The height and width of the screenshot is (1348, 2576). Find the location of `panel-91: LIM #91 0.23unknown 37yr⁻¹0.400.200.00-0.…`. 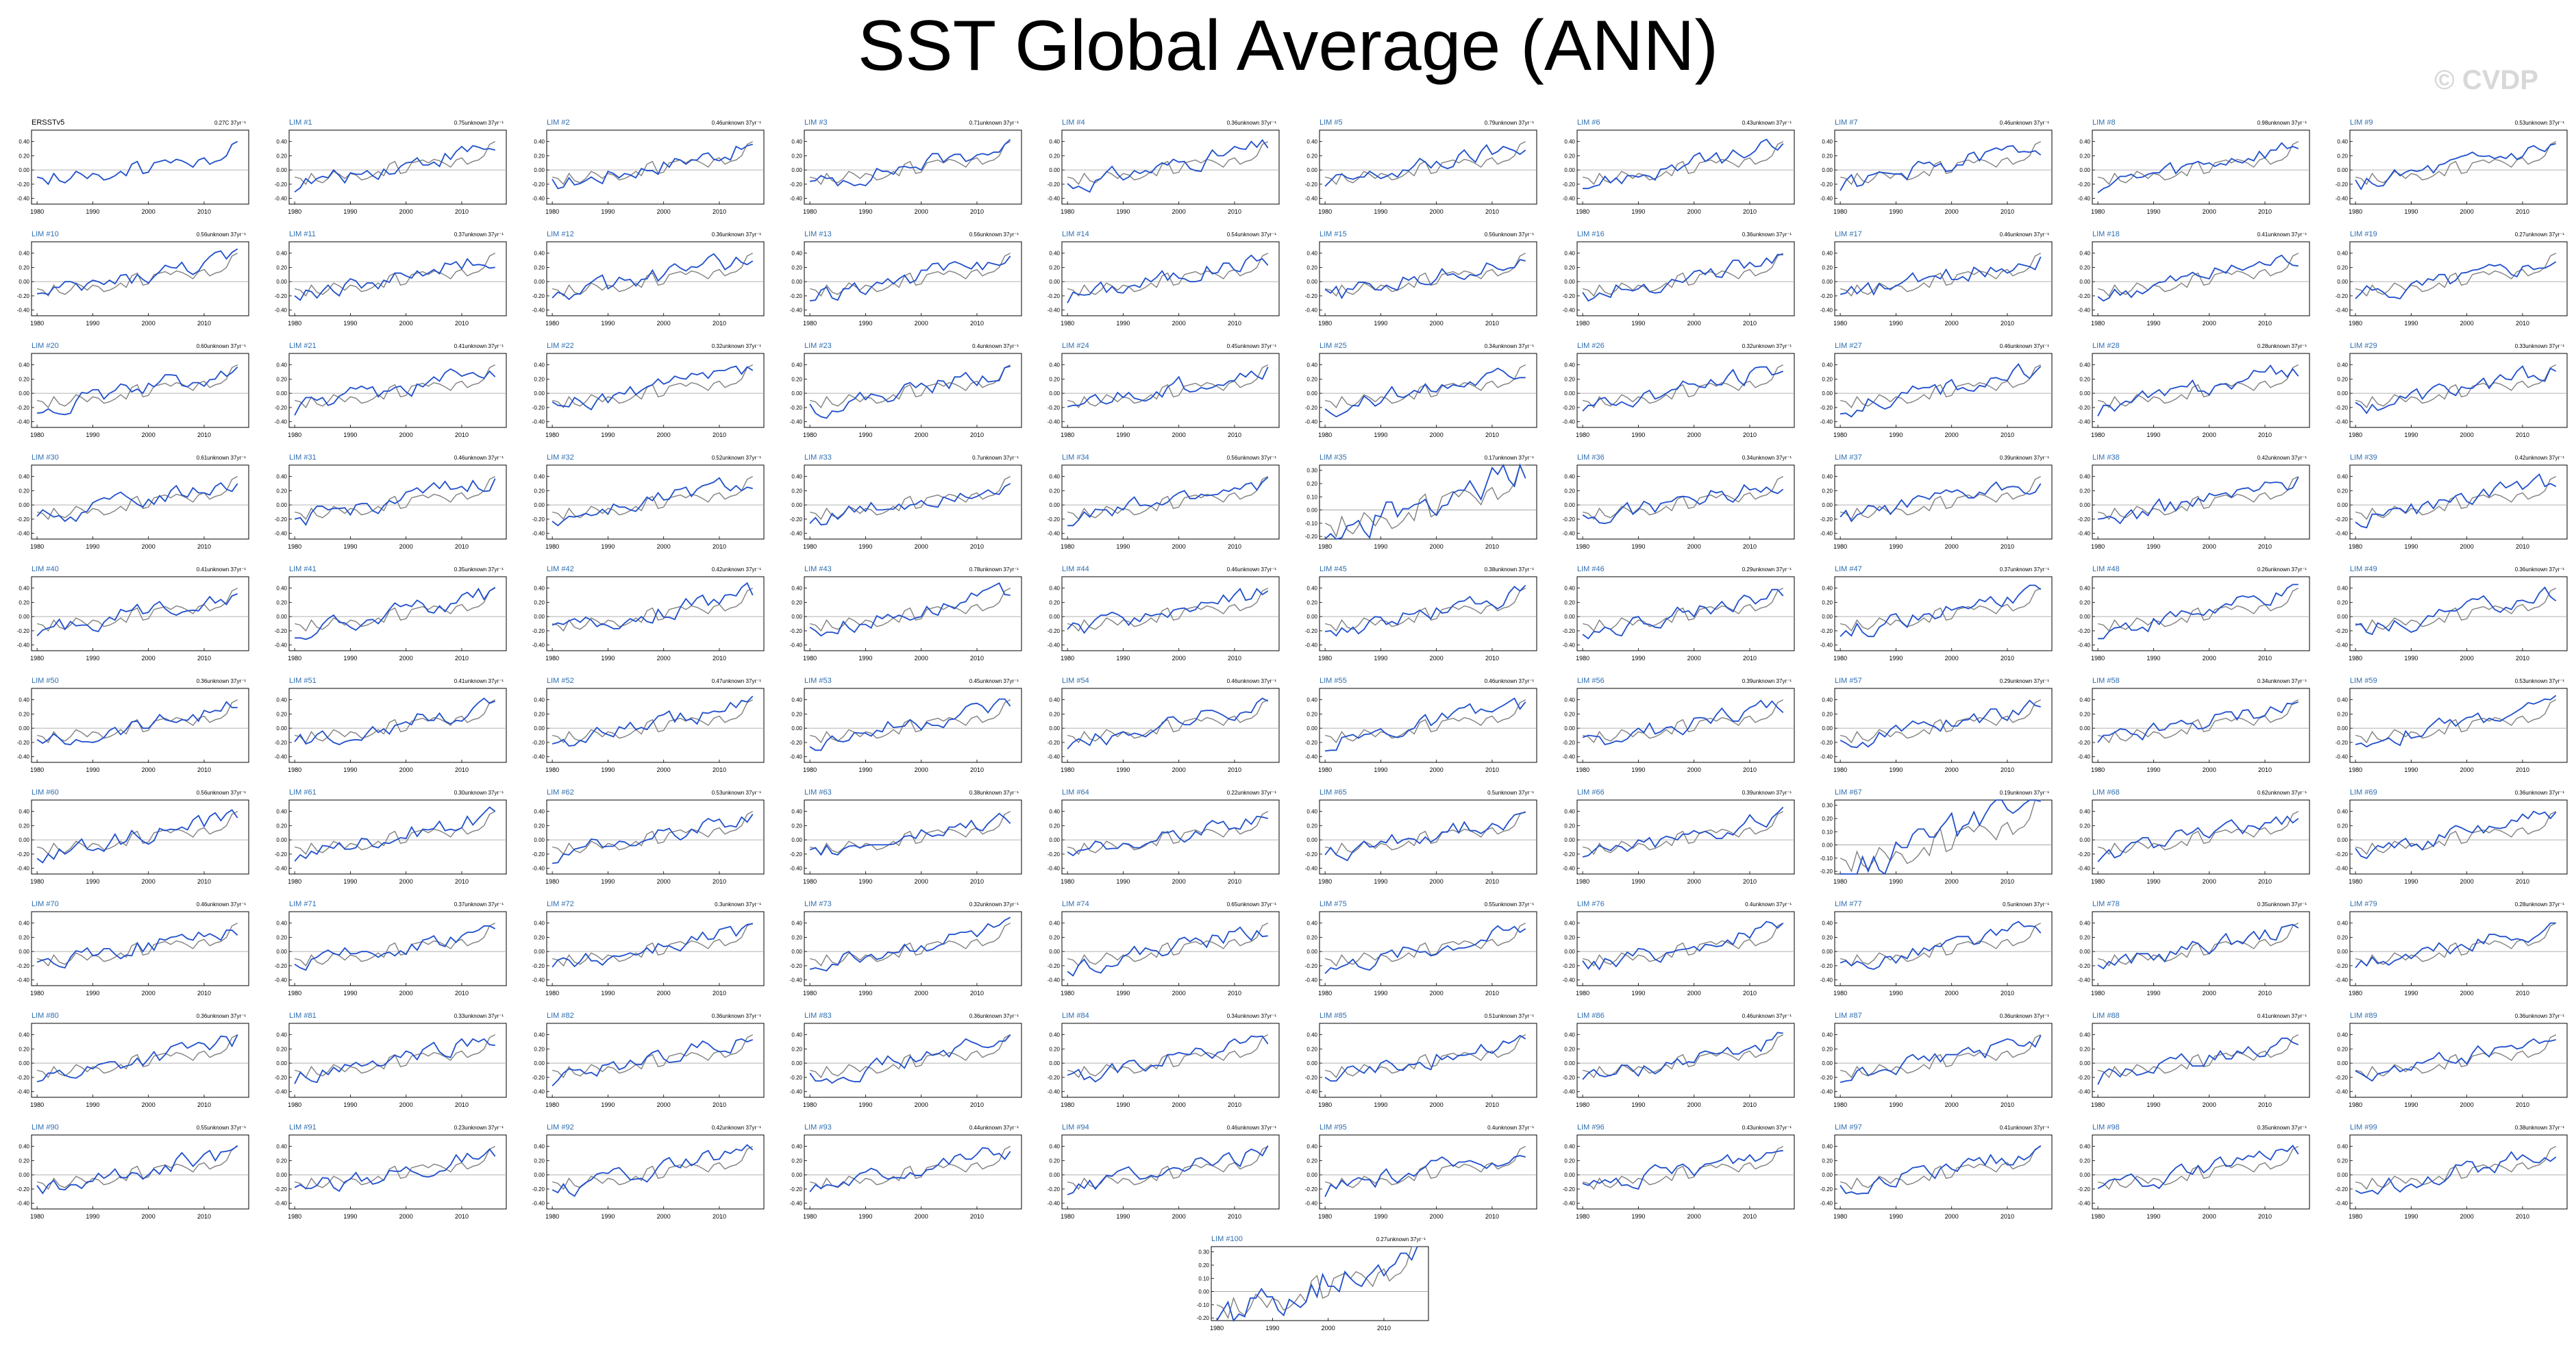

panel-91: LIM #91 0.23unknown 37yr⁻¹0.400.200.00-0.… is located at coordinates (391, 1171).